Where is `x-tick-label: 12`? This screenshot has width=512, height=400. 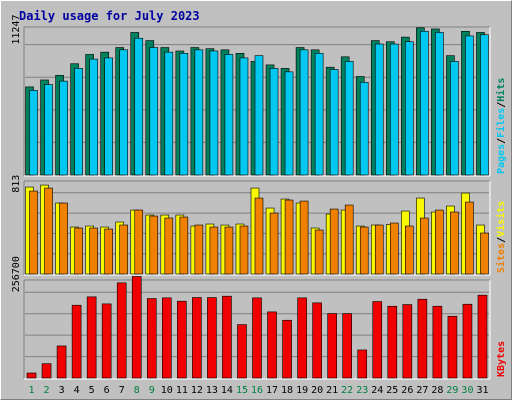 x-tick-label: 12 is located at coordinates (197, 390).